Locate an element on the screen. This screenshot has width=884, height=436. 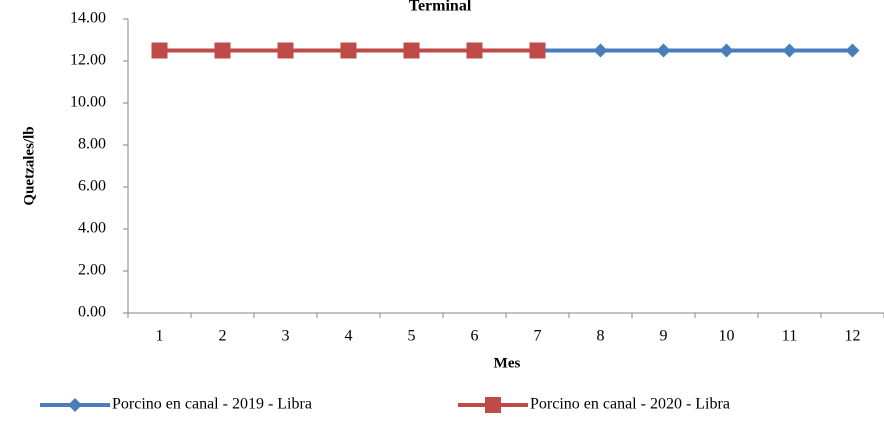
y-axis-label: Quetzales/lb is located at coordinates (29, 165).